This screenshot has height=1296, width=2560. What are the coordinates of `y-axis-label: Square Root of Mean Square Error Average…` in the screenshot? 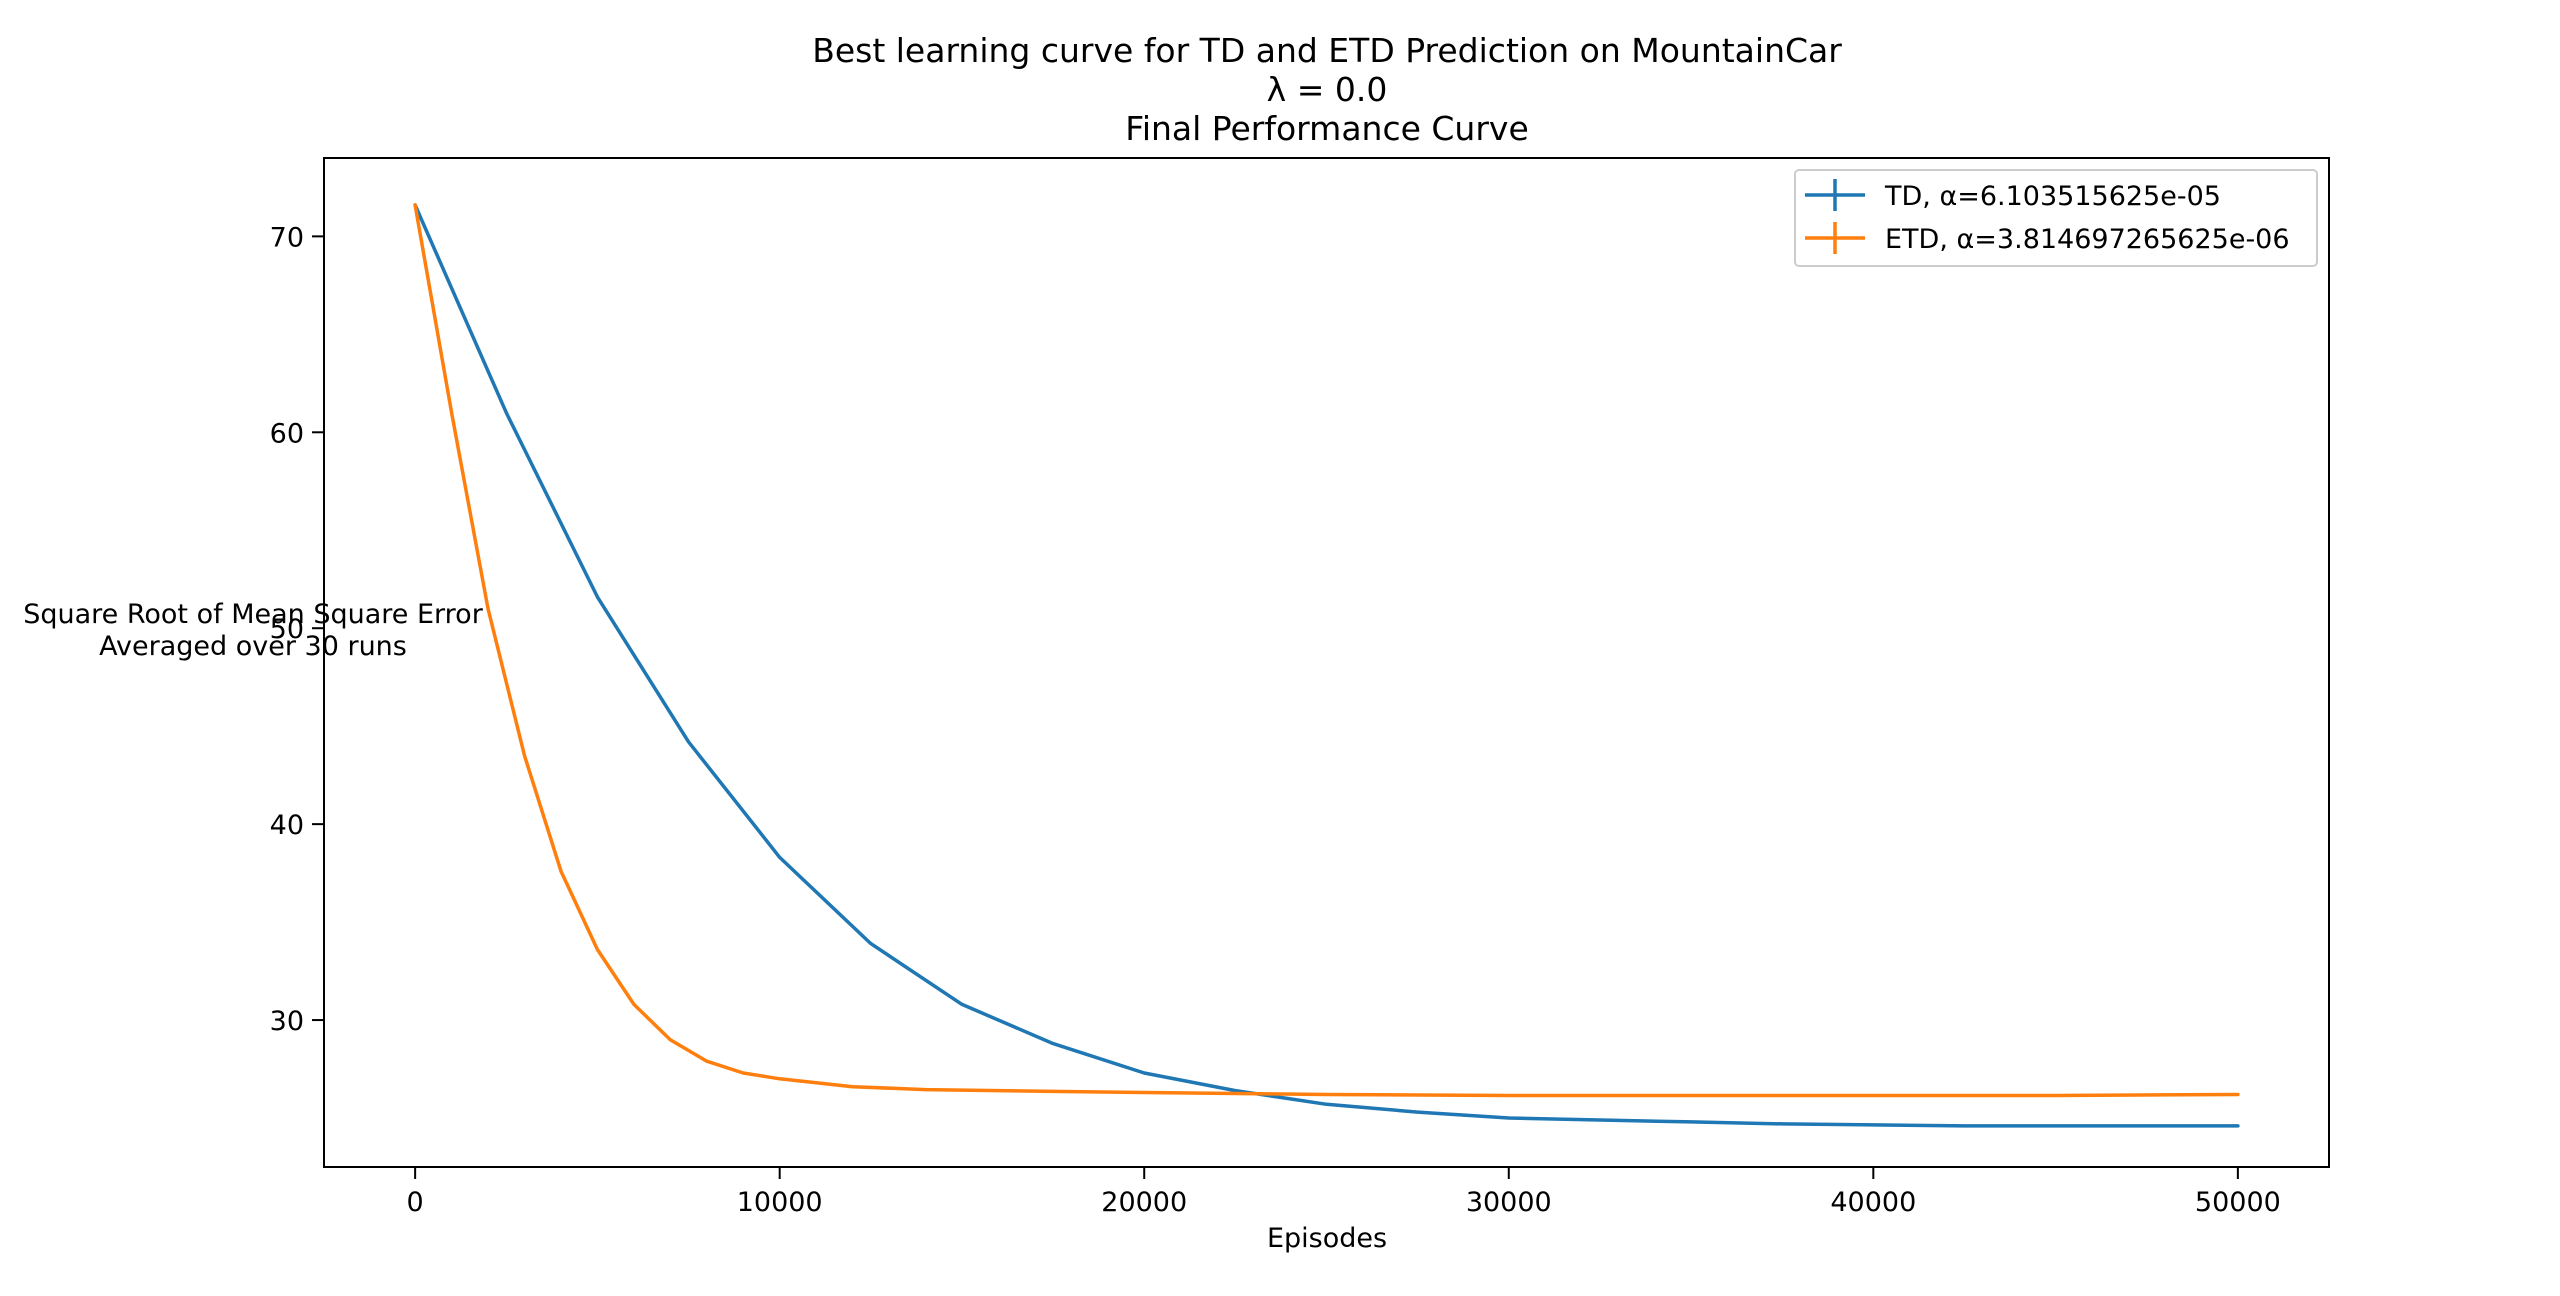 It's located at (253, 630).